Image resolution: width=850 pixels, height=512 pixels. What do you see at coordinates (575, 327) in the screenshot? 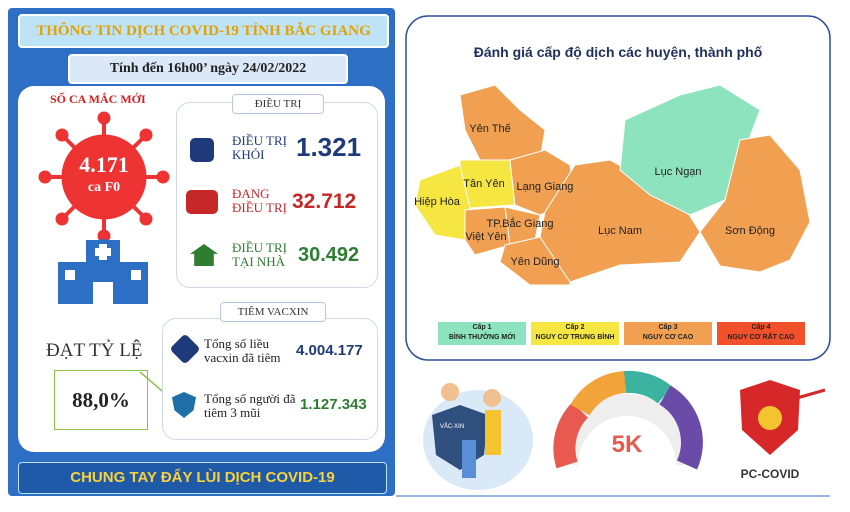
I see `legend-level: Cấp 2` at bounding box center [575, 327].